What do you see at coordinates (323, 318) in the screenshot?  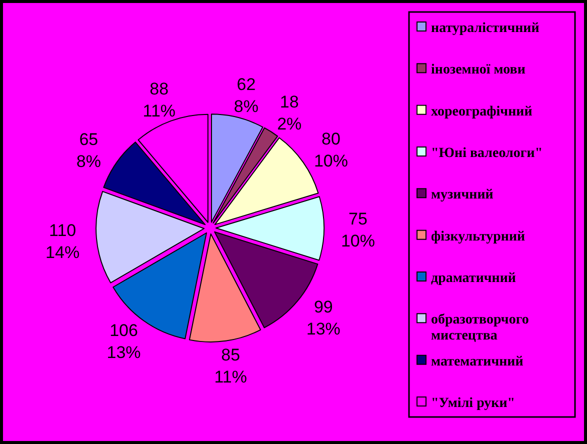 I see `data-label: 99 13%` at bounding box center [323, 318].